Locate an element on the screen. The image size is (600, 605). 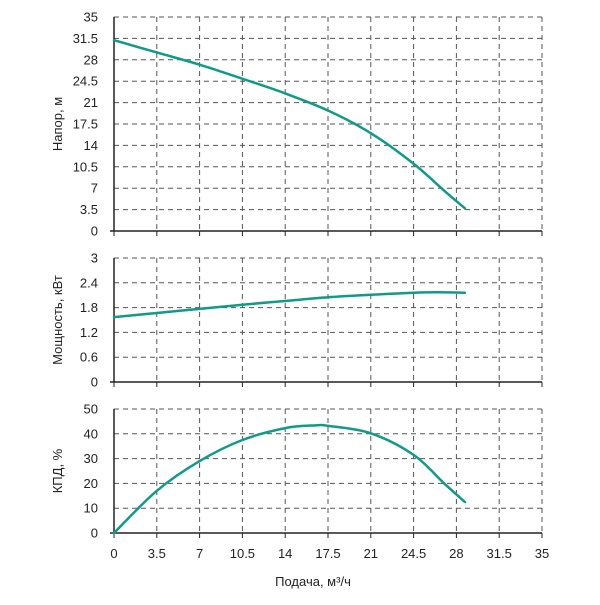
head-y-tick-label: 7 is located at coordinates (94, 188).